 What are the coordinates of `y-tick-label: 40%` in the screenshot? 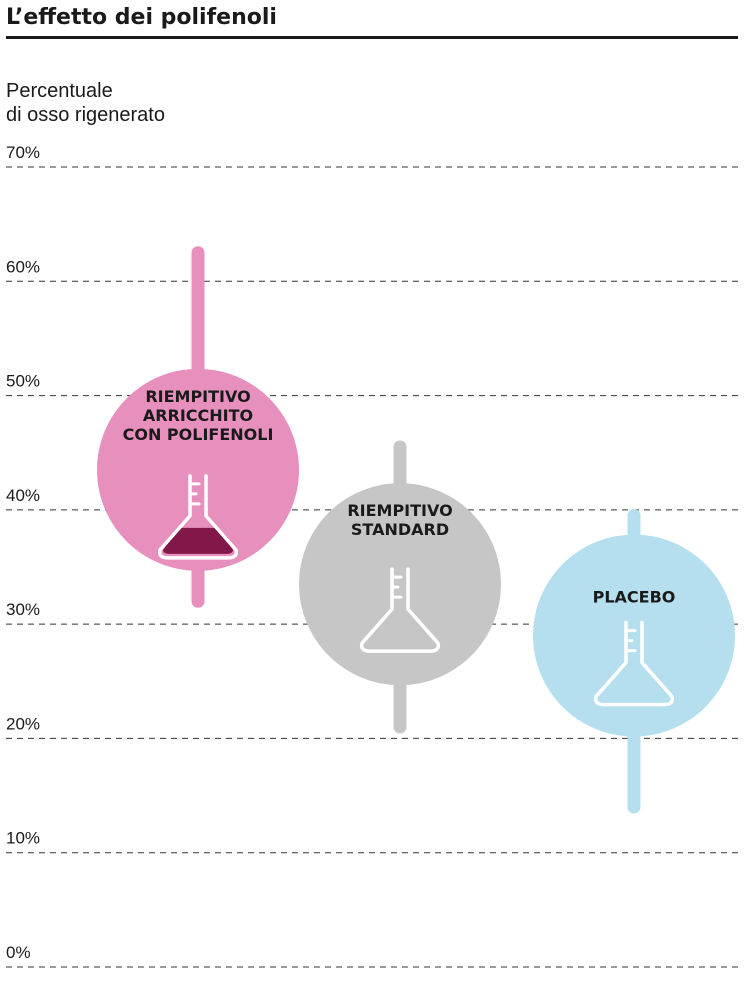 It's located at (23, 495).